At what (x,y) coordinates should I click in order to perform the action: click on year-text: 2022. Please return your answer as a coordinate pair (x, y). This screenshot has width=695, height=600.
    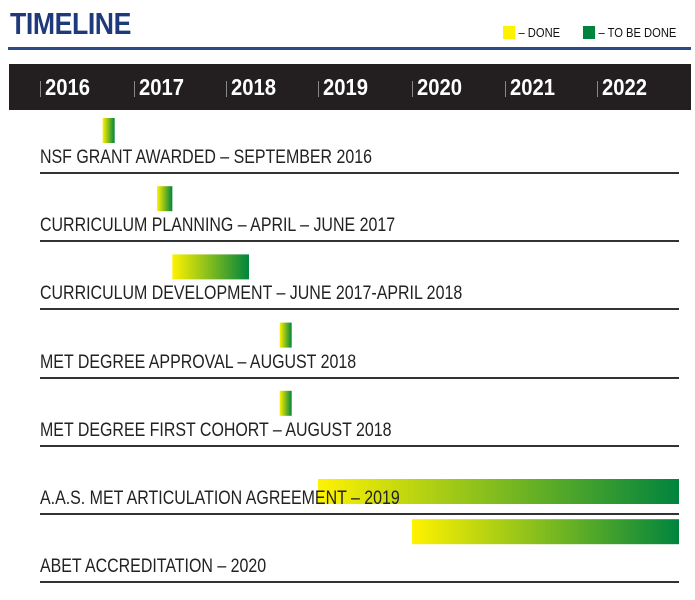
    Looking at the image, I should click on (625, 87).